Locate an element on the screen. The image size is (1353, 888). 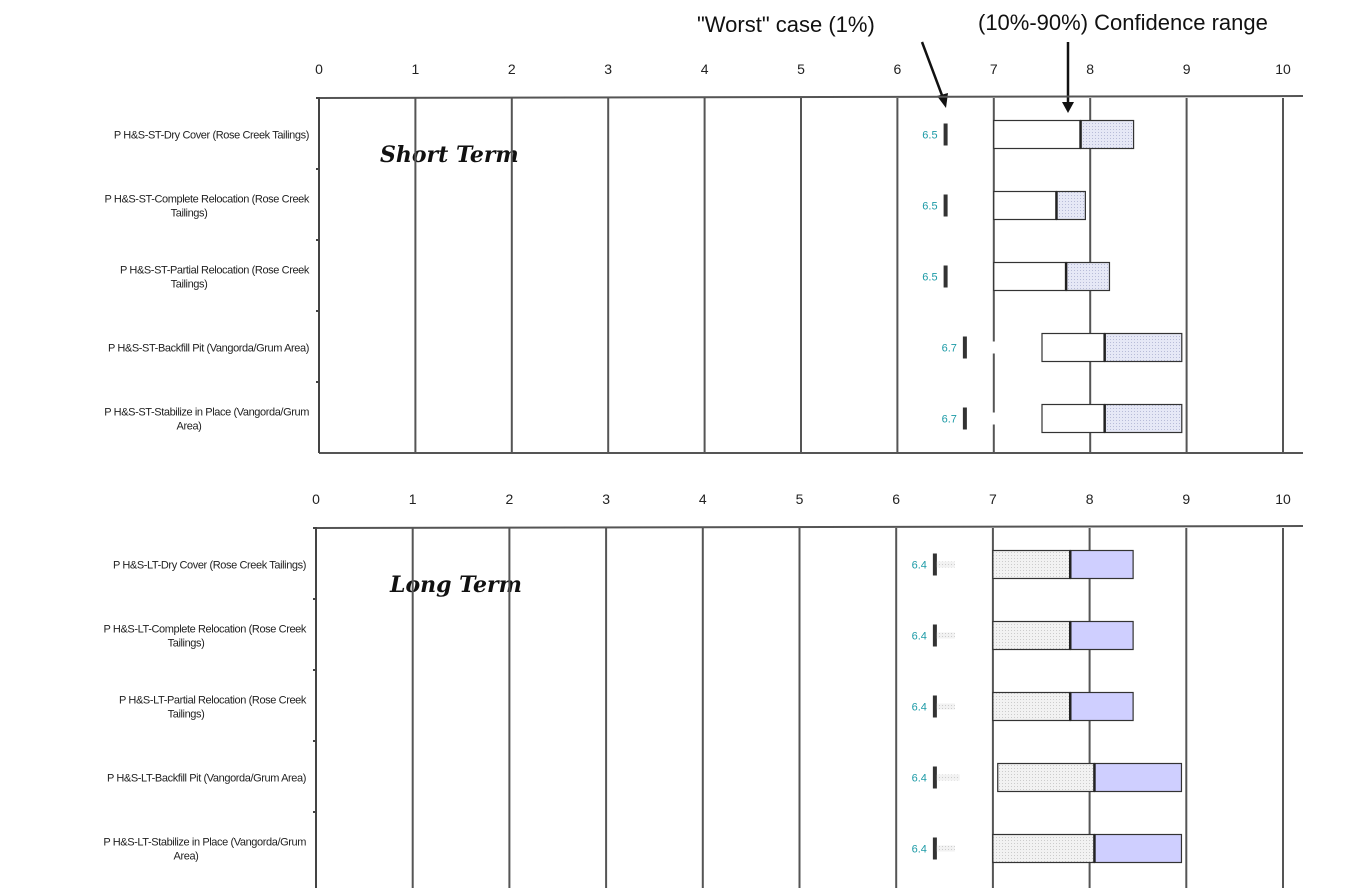
worst-case-arrow is located at coordinates (934, 74).